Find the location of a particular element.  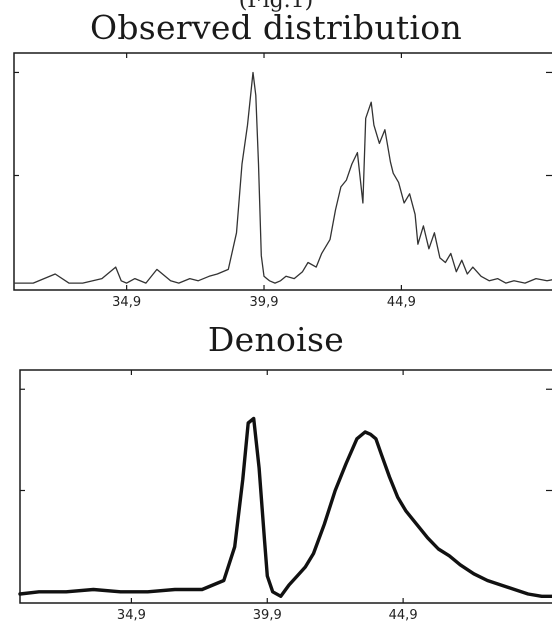

denoise-x-tick-label: 44,9 is located at coordinates (403, 615).